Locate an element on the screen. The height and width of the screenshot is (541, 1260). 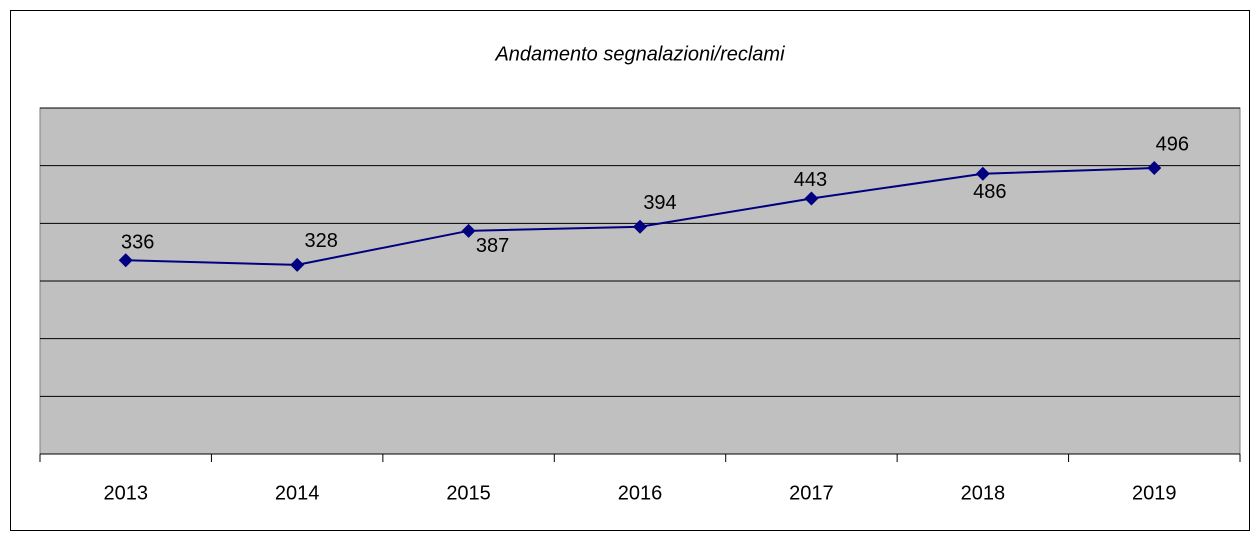
x-tick-label: 2014 is located at coordinates (297, 493).